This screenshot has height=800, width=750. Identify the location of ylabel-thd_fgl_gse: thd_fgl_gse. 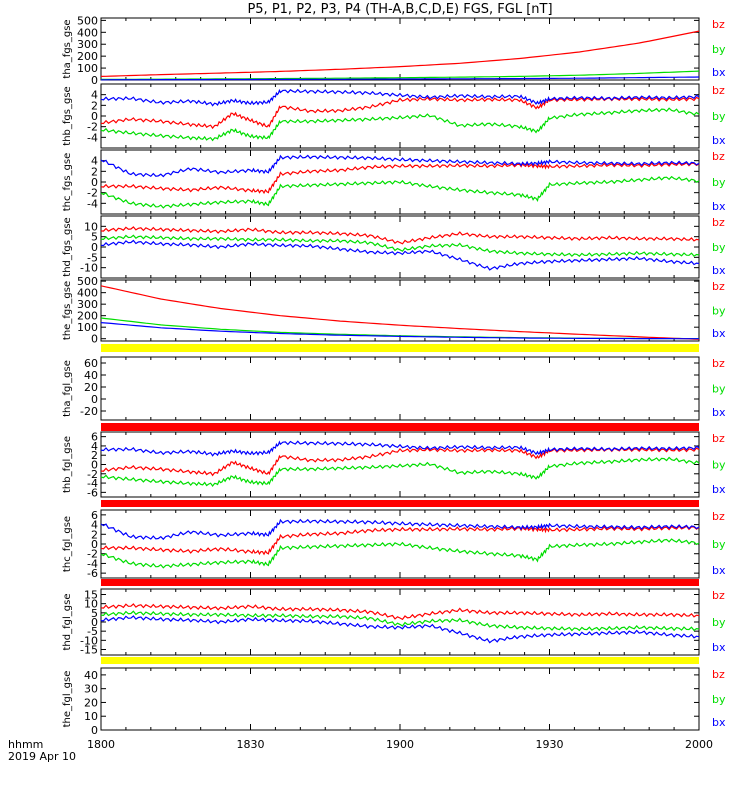
(67, 622).